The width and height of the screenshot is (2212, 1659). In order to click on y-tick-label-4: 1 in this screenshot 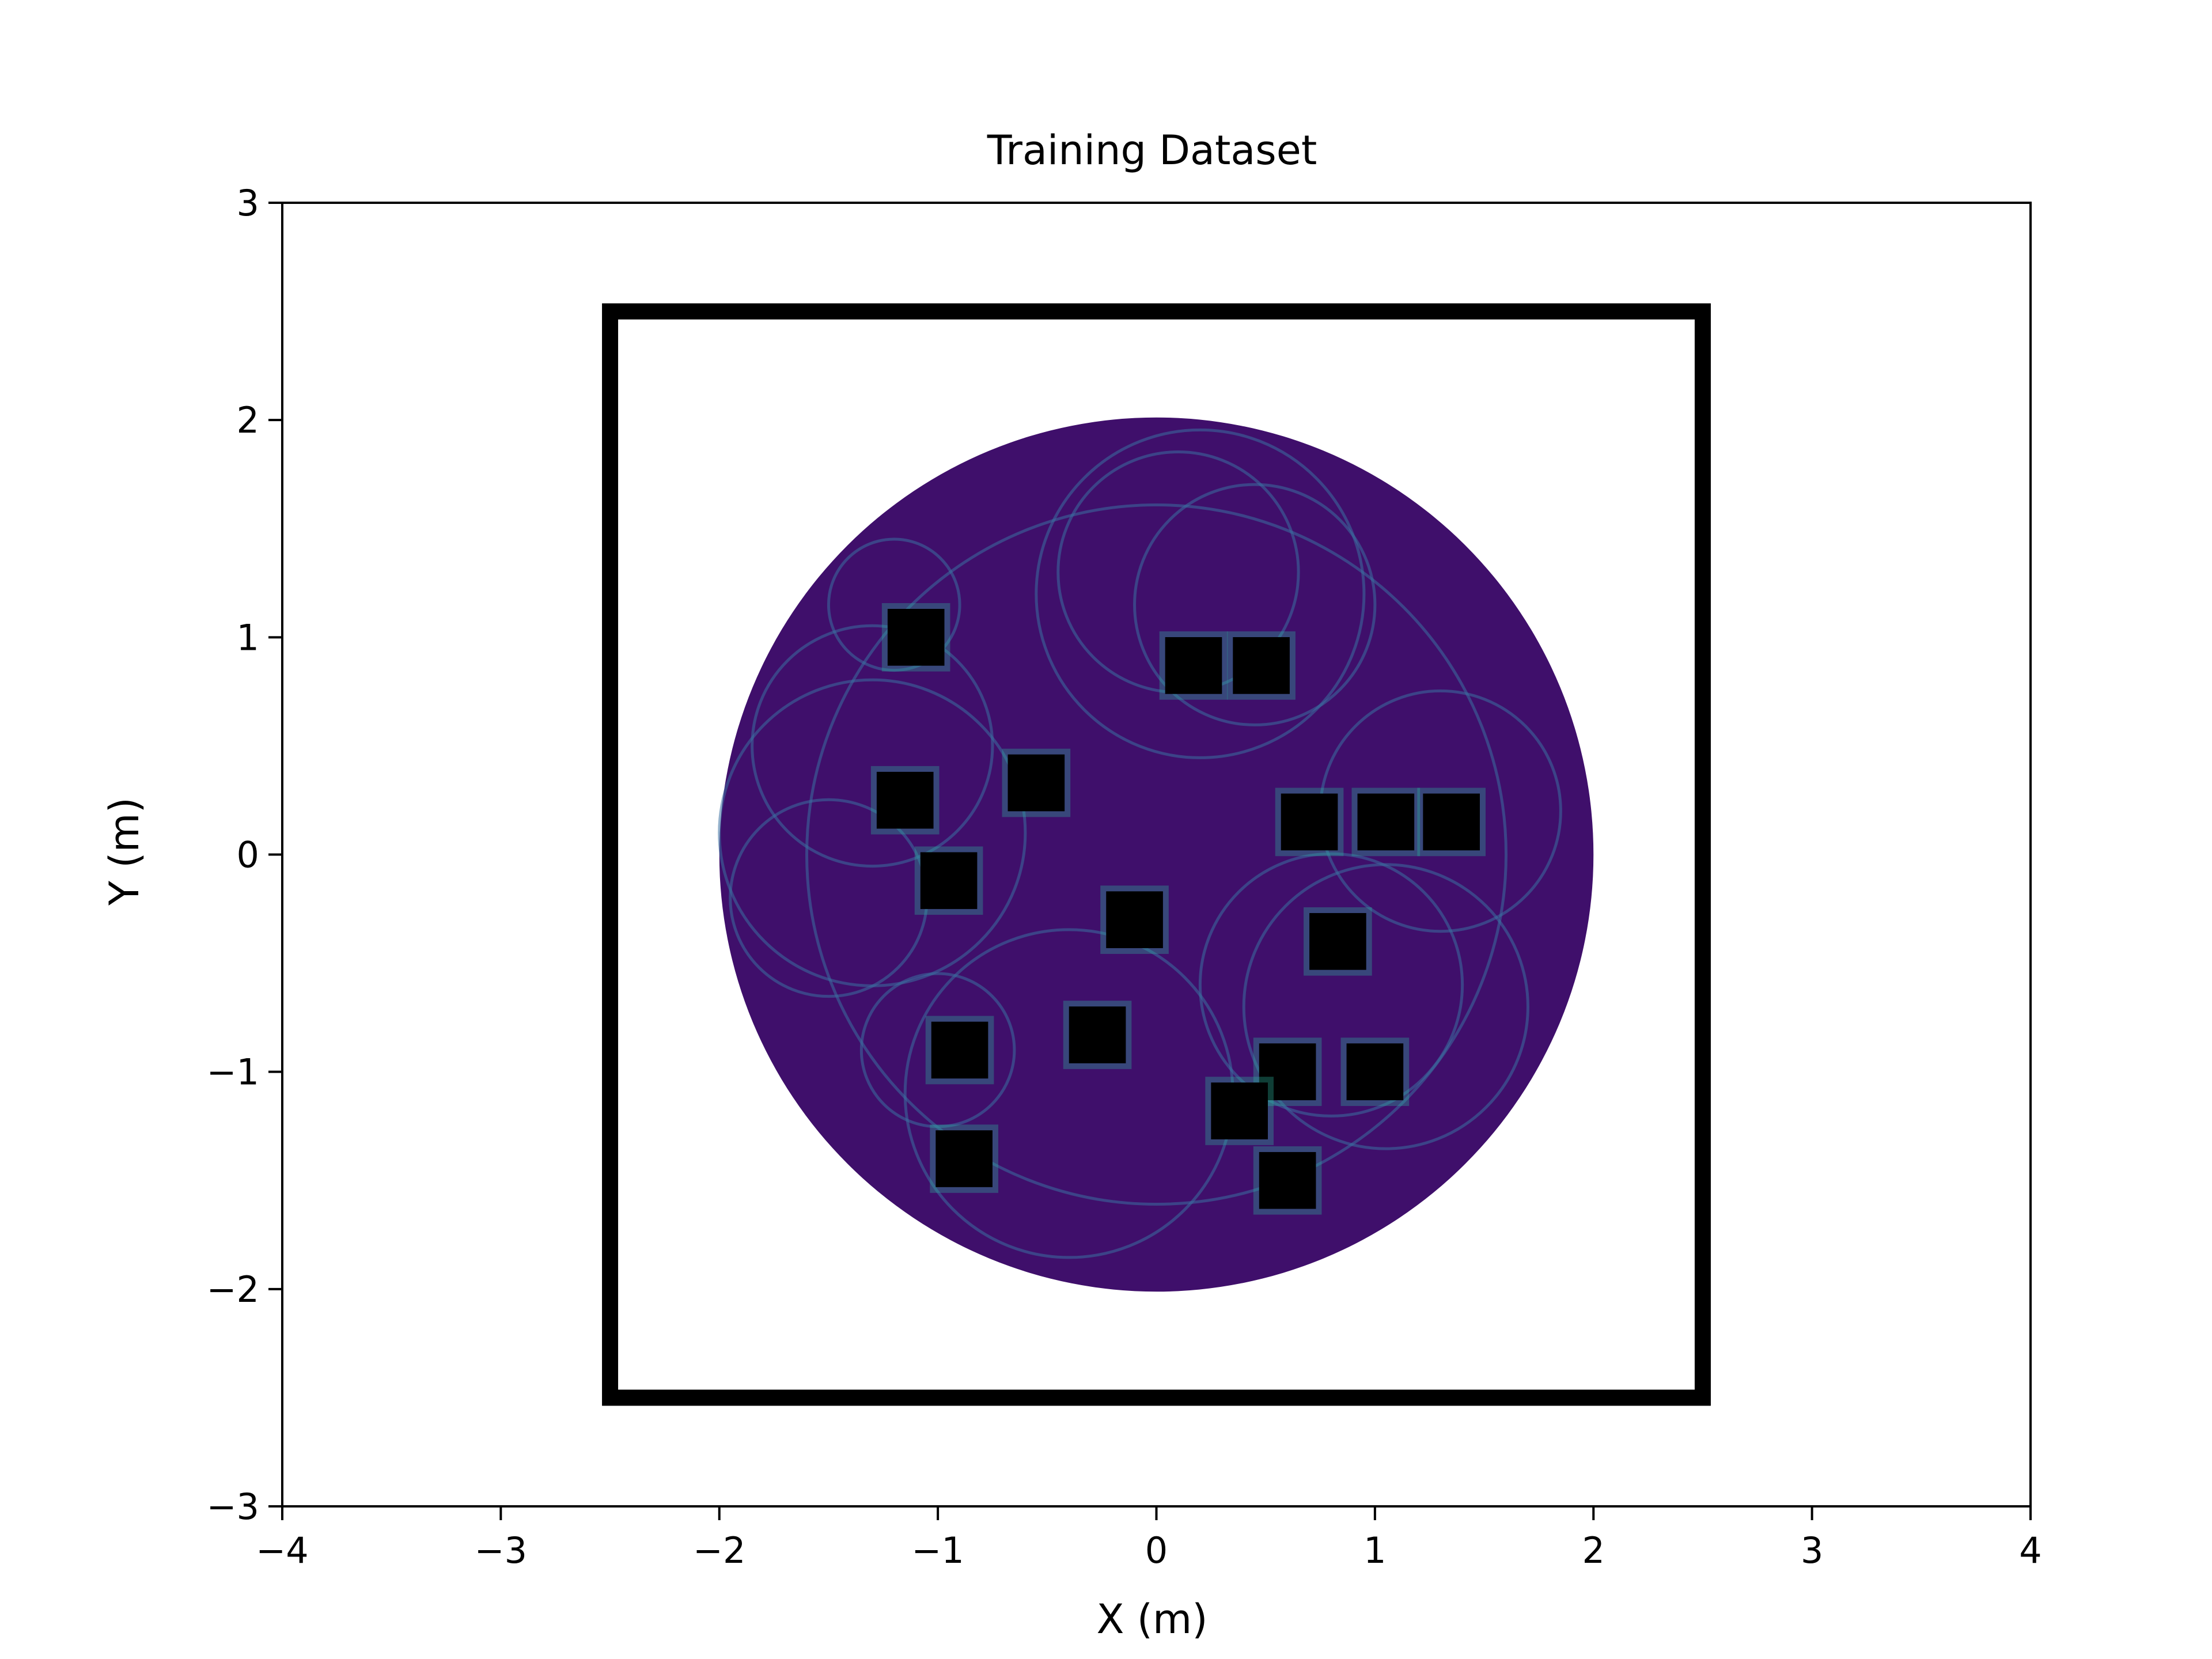, I will do `click(248, 637)`.